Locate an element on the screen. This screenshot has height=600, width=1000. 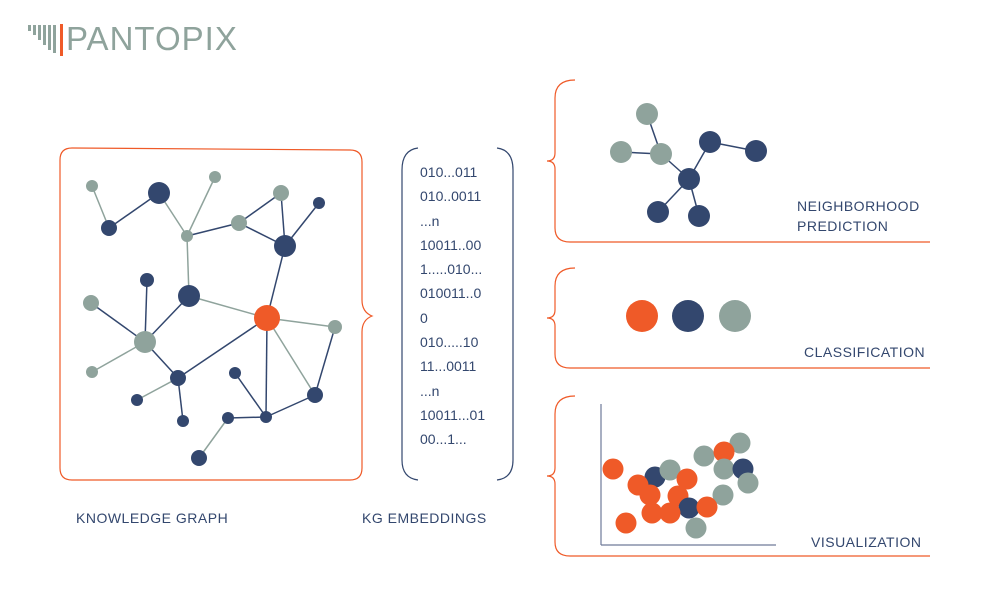
embedding-line: 010.....10 is located at coordinates (449, 342).